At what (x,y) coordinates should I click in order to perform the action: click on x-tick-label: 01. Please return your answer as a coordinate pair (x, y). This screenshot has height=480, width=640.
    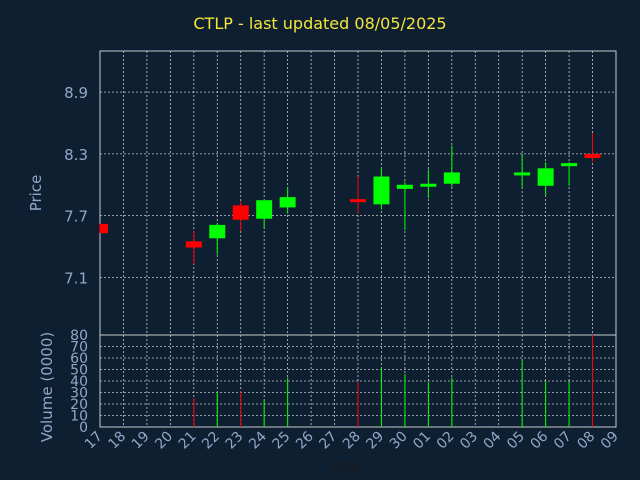
    Looking at the image, I should click on (422, 441).